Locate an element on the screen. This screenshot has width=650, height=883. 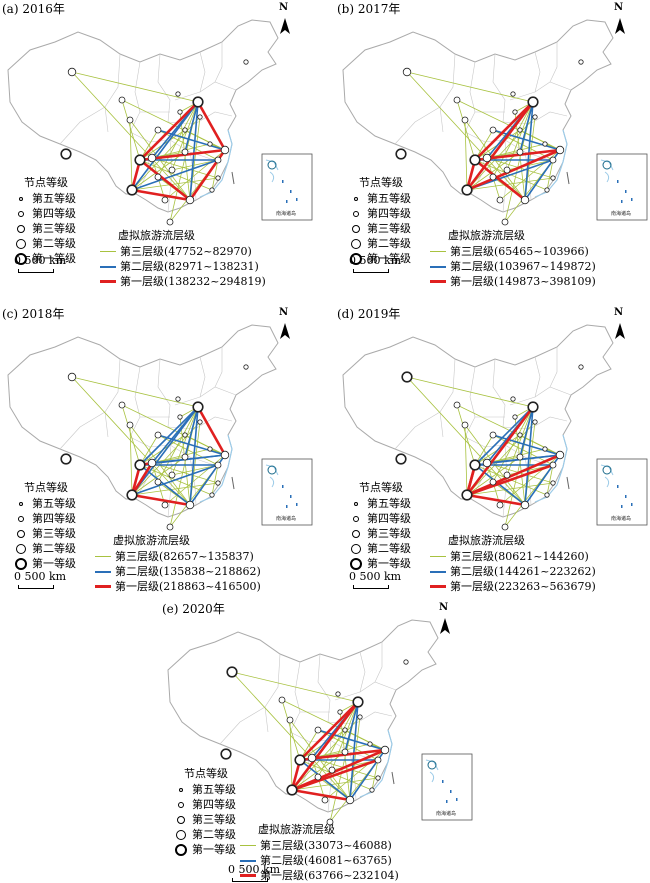
flow-range-1: (223263~563679) is located at coordinates (545, 586).